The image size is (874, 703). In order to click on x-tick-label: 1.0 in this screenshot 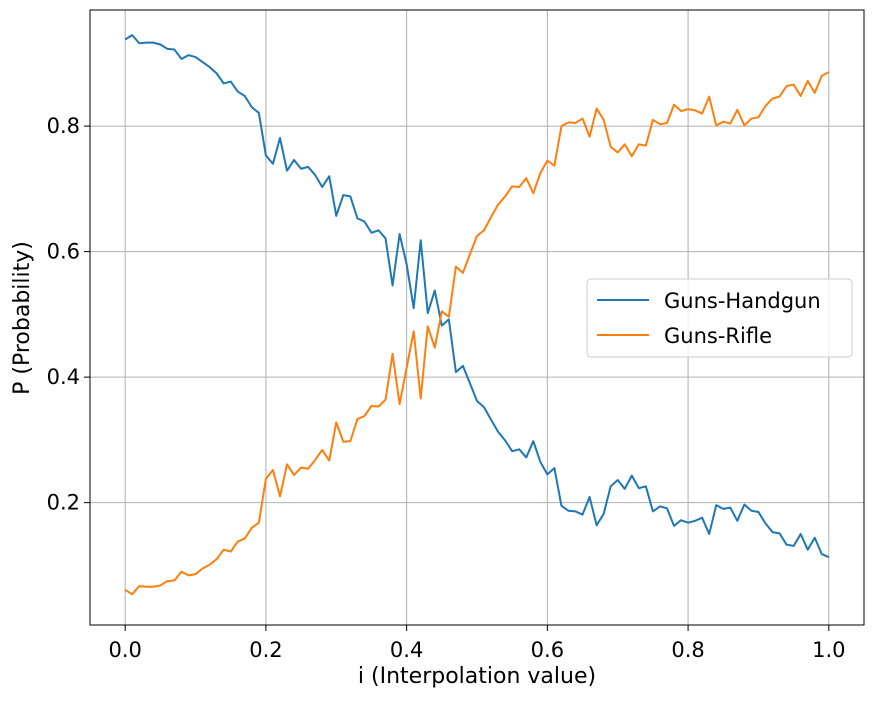, I will do `click(828, 650)`.